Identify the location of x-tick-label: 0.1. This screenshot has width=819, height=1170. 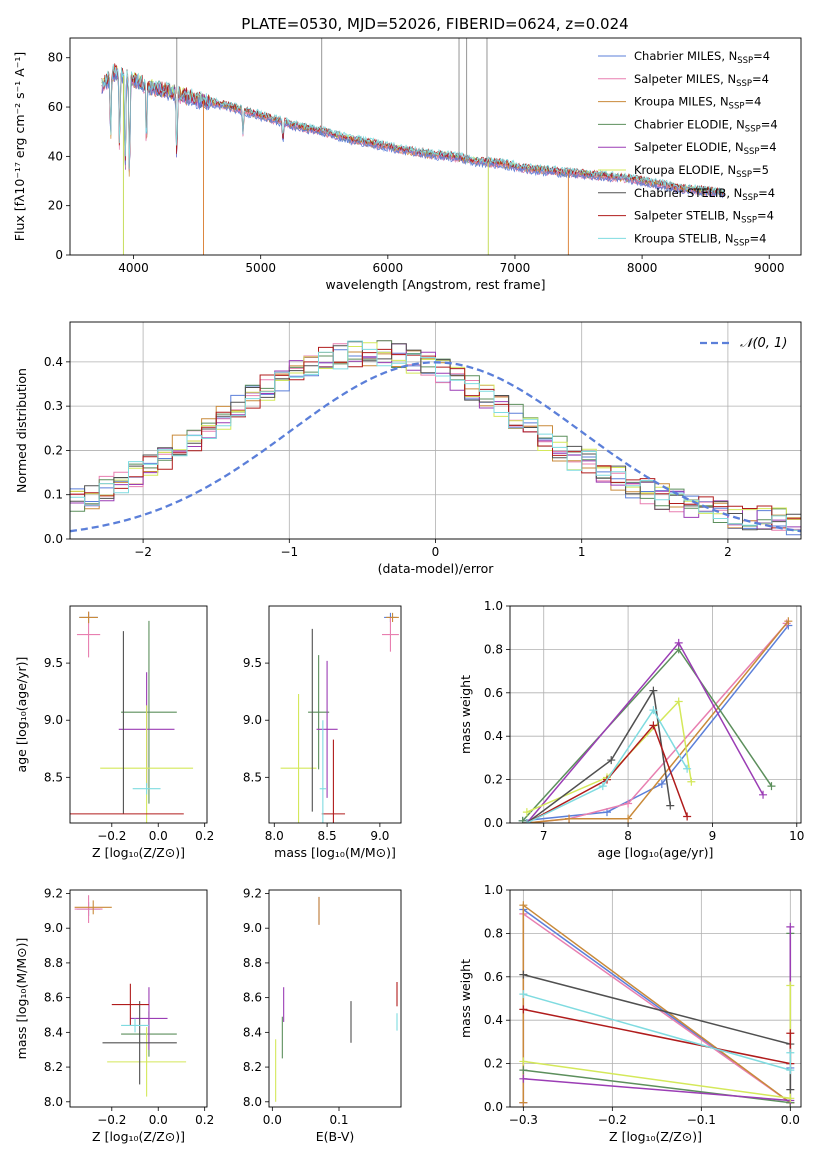
(338, 1120).